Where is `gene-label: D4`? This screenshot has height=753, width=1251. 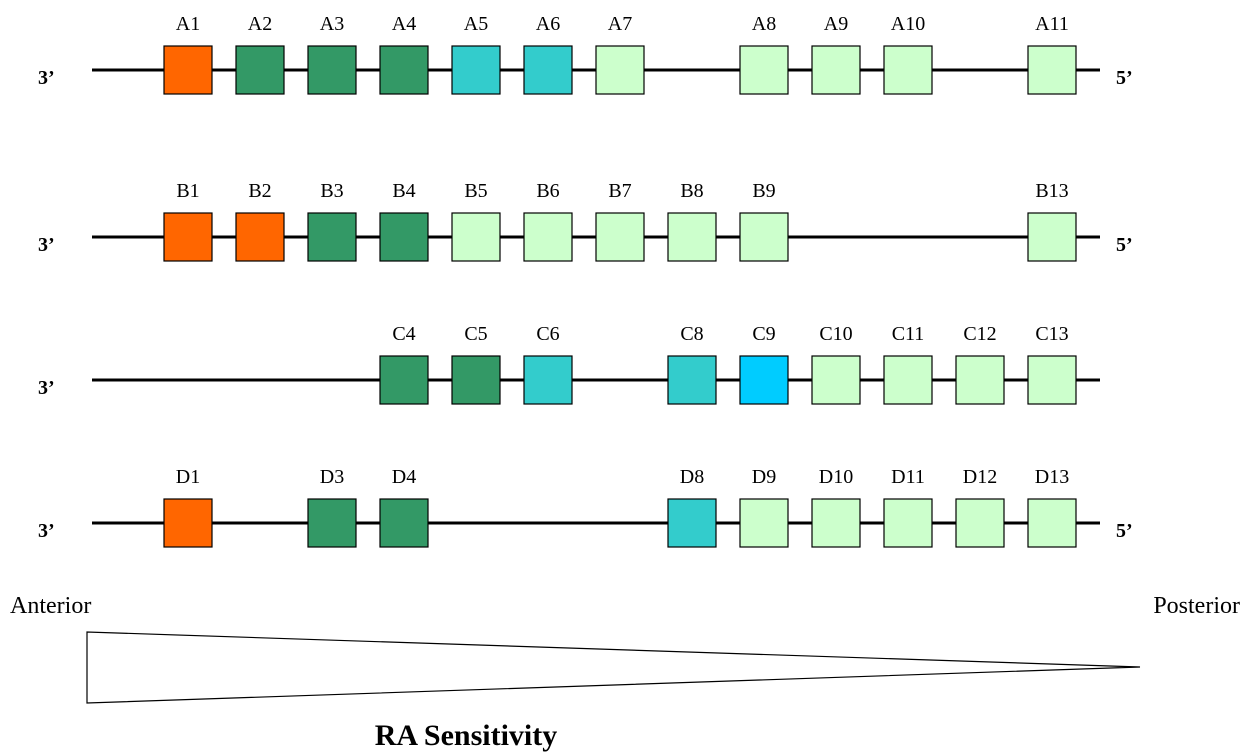 gene-label: D4 is located at coordinates (404, 477).